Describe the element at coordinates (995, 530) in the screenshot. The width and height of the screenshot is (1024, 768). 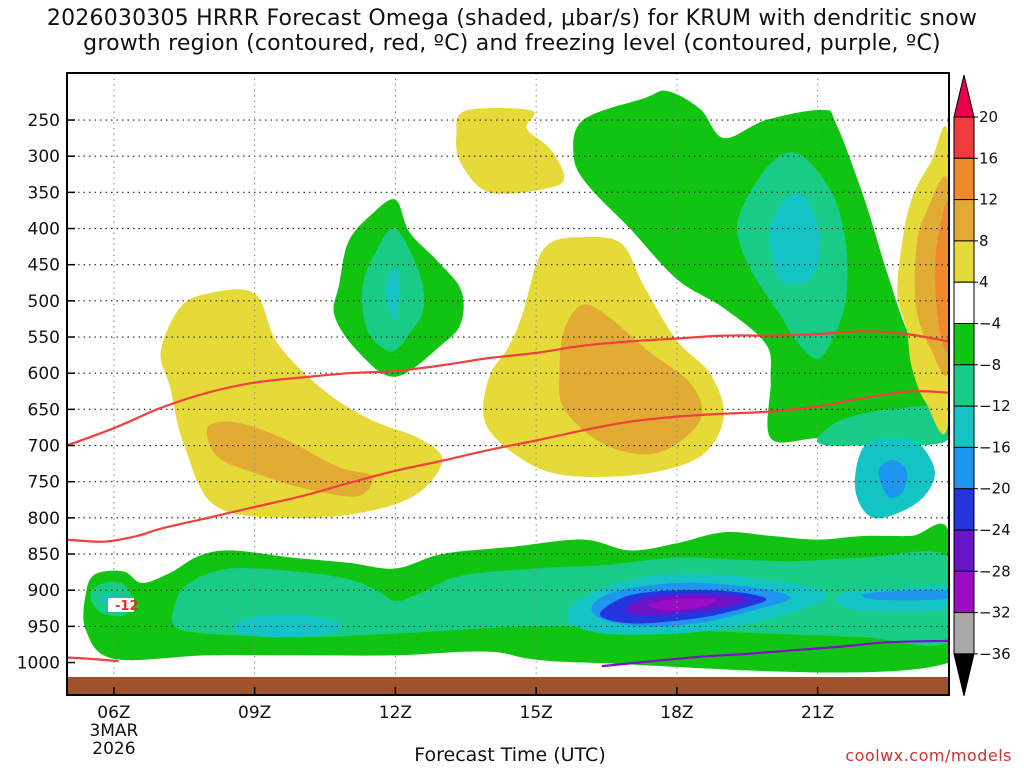
I see `colorbar-label-10: −24` at that location.